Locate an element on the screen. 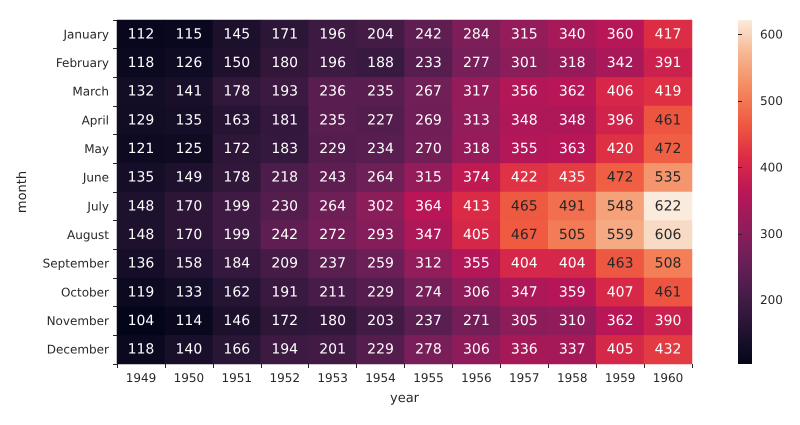 The width and height of the screenshot is (800, 425). y-tick-label: June is located at coordinates (95, 177).